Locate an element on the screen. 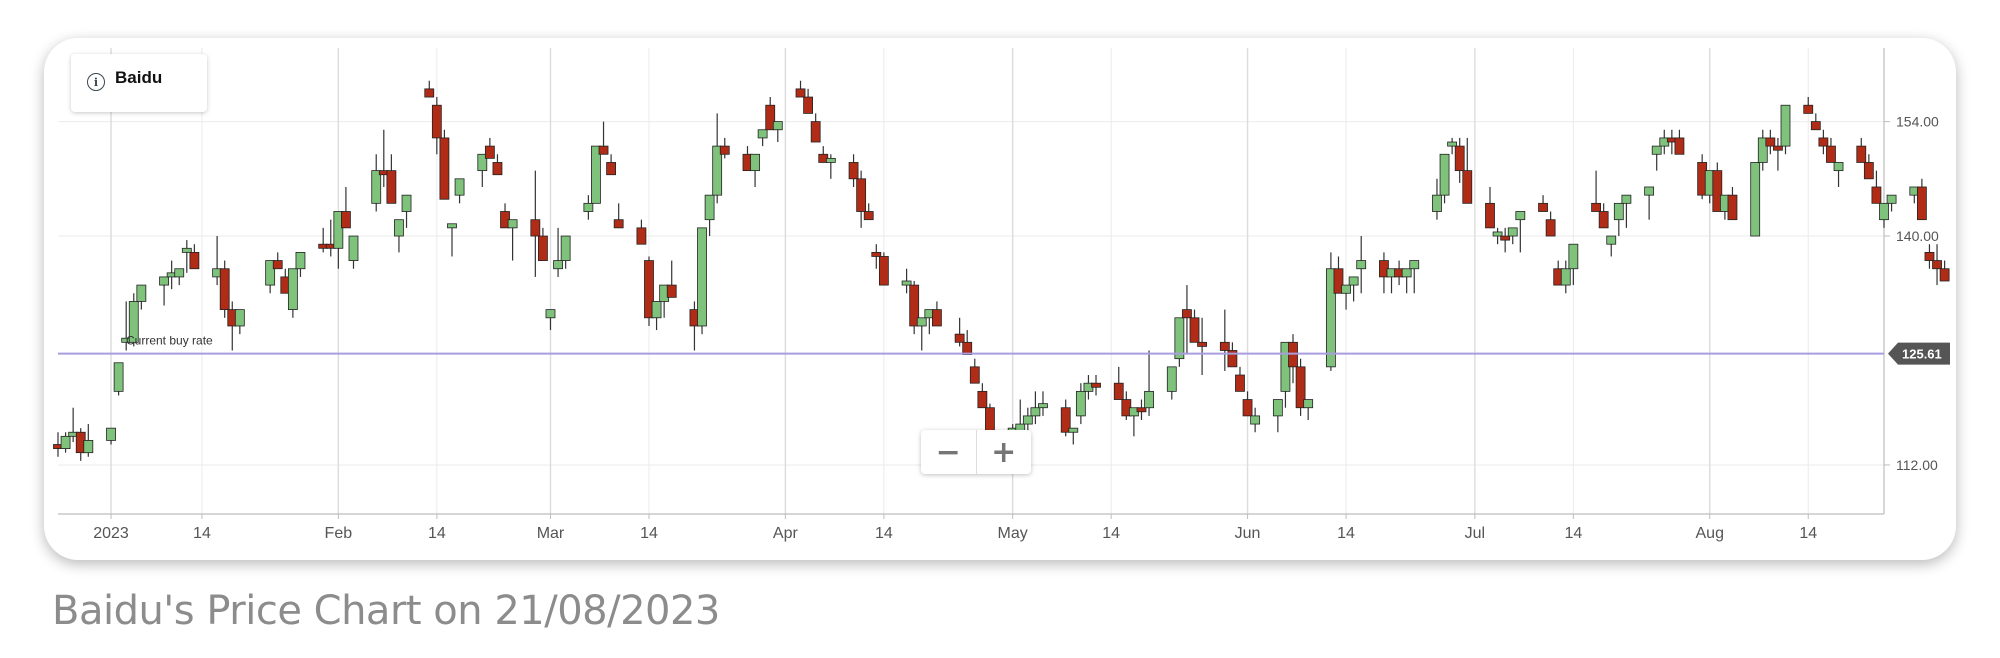  zoom-out-button: − is located at coordinates (948, 452).